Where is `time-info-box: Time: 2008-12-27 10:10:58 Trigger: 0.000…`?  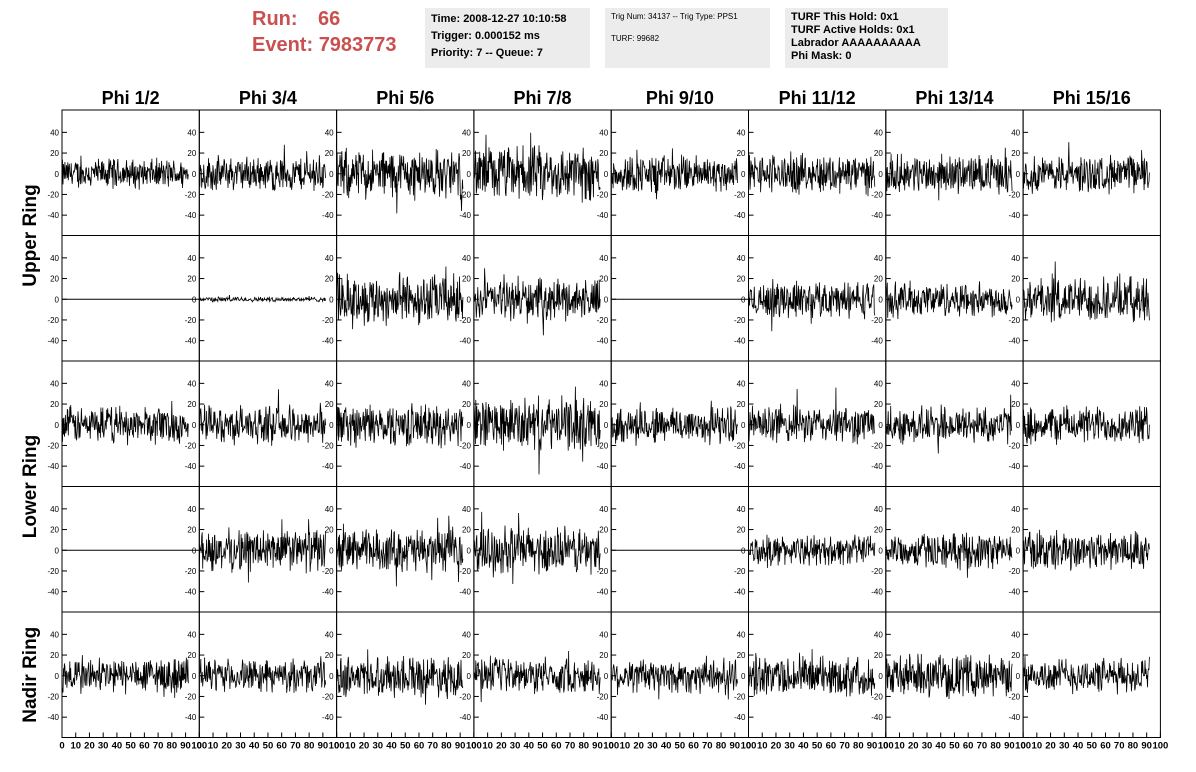
time-info-box: Time: 2008-12-27 10:10:58 Trigger: 0.000… is located at coordinates (507, 38).